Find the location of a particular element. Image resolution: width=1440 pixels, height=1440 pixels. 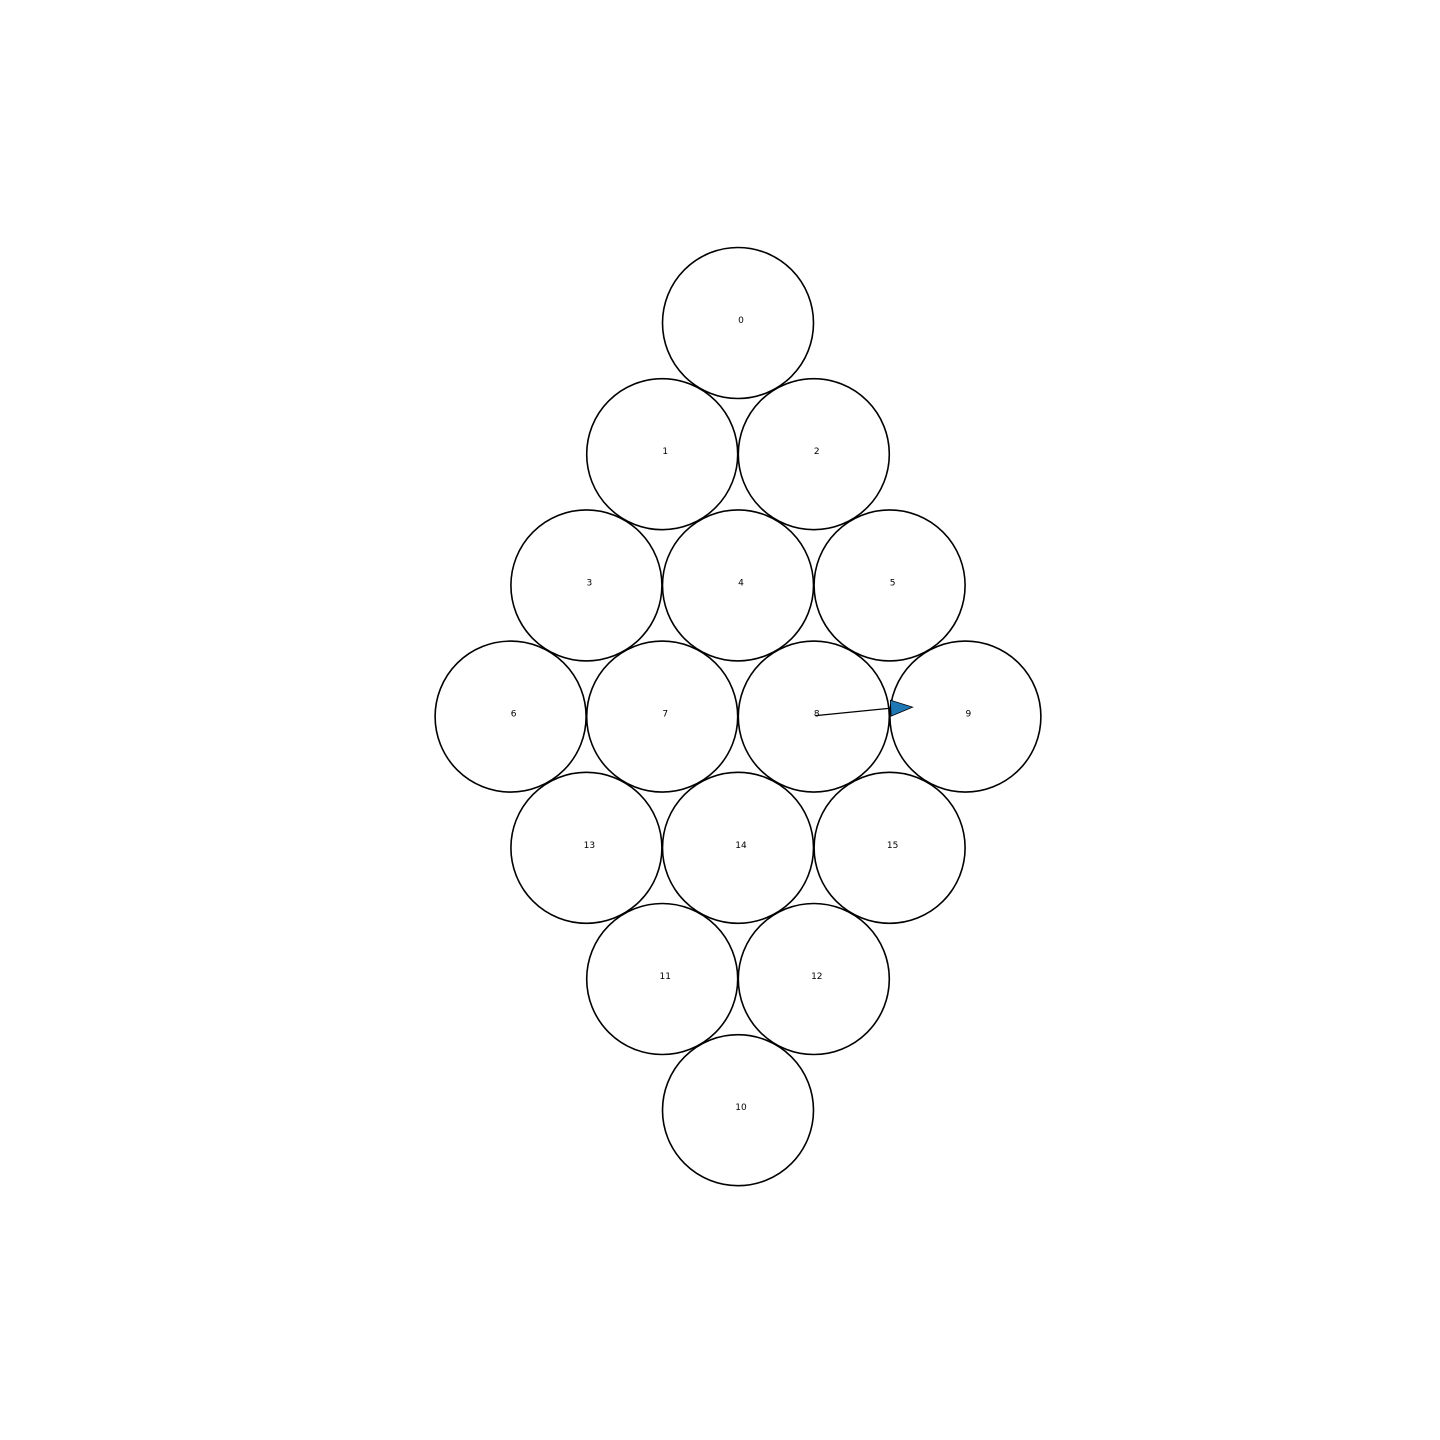

node-7: 7 is located at coordinates (662, 716).